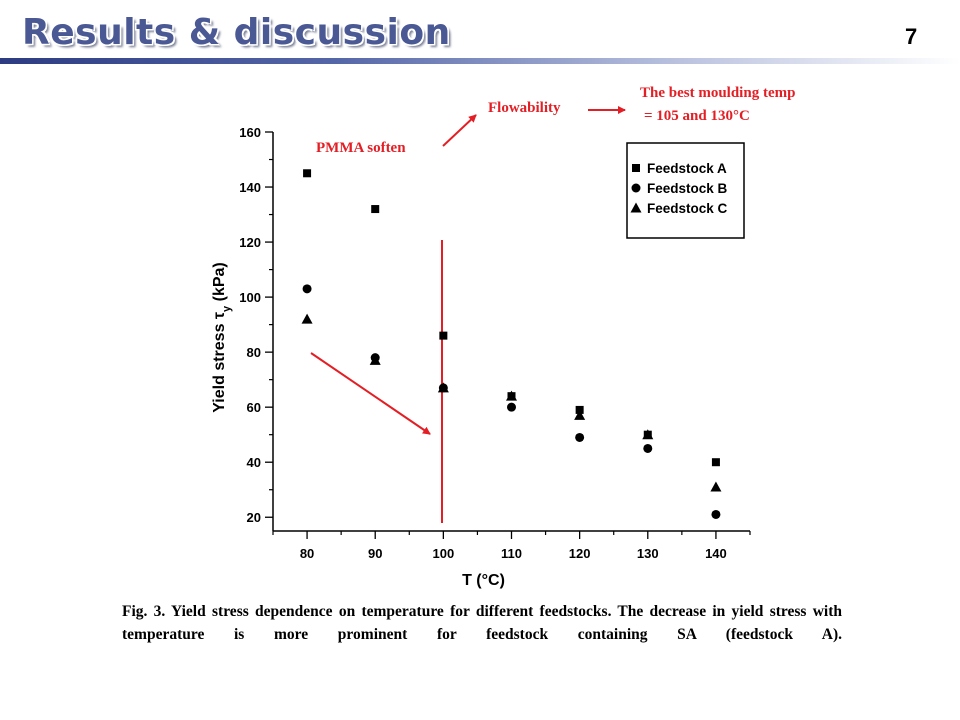  Describe the element at coordinates (254, 352) in the screenshot. I see `y-tick-label: 80` at that location.